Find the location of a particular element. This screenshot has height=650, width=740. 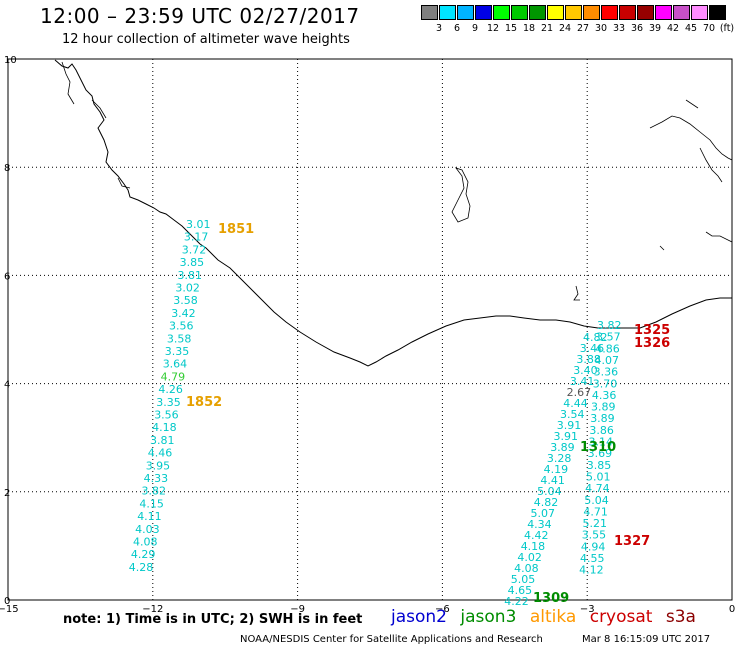

wave-height-value: 3.72 is located at coordinates (194, 249).